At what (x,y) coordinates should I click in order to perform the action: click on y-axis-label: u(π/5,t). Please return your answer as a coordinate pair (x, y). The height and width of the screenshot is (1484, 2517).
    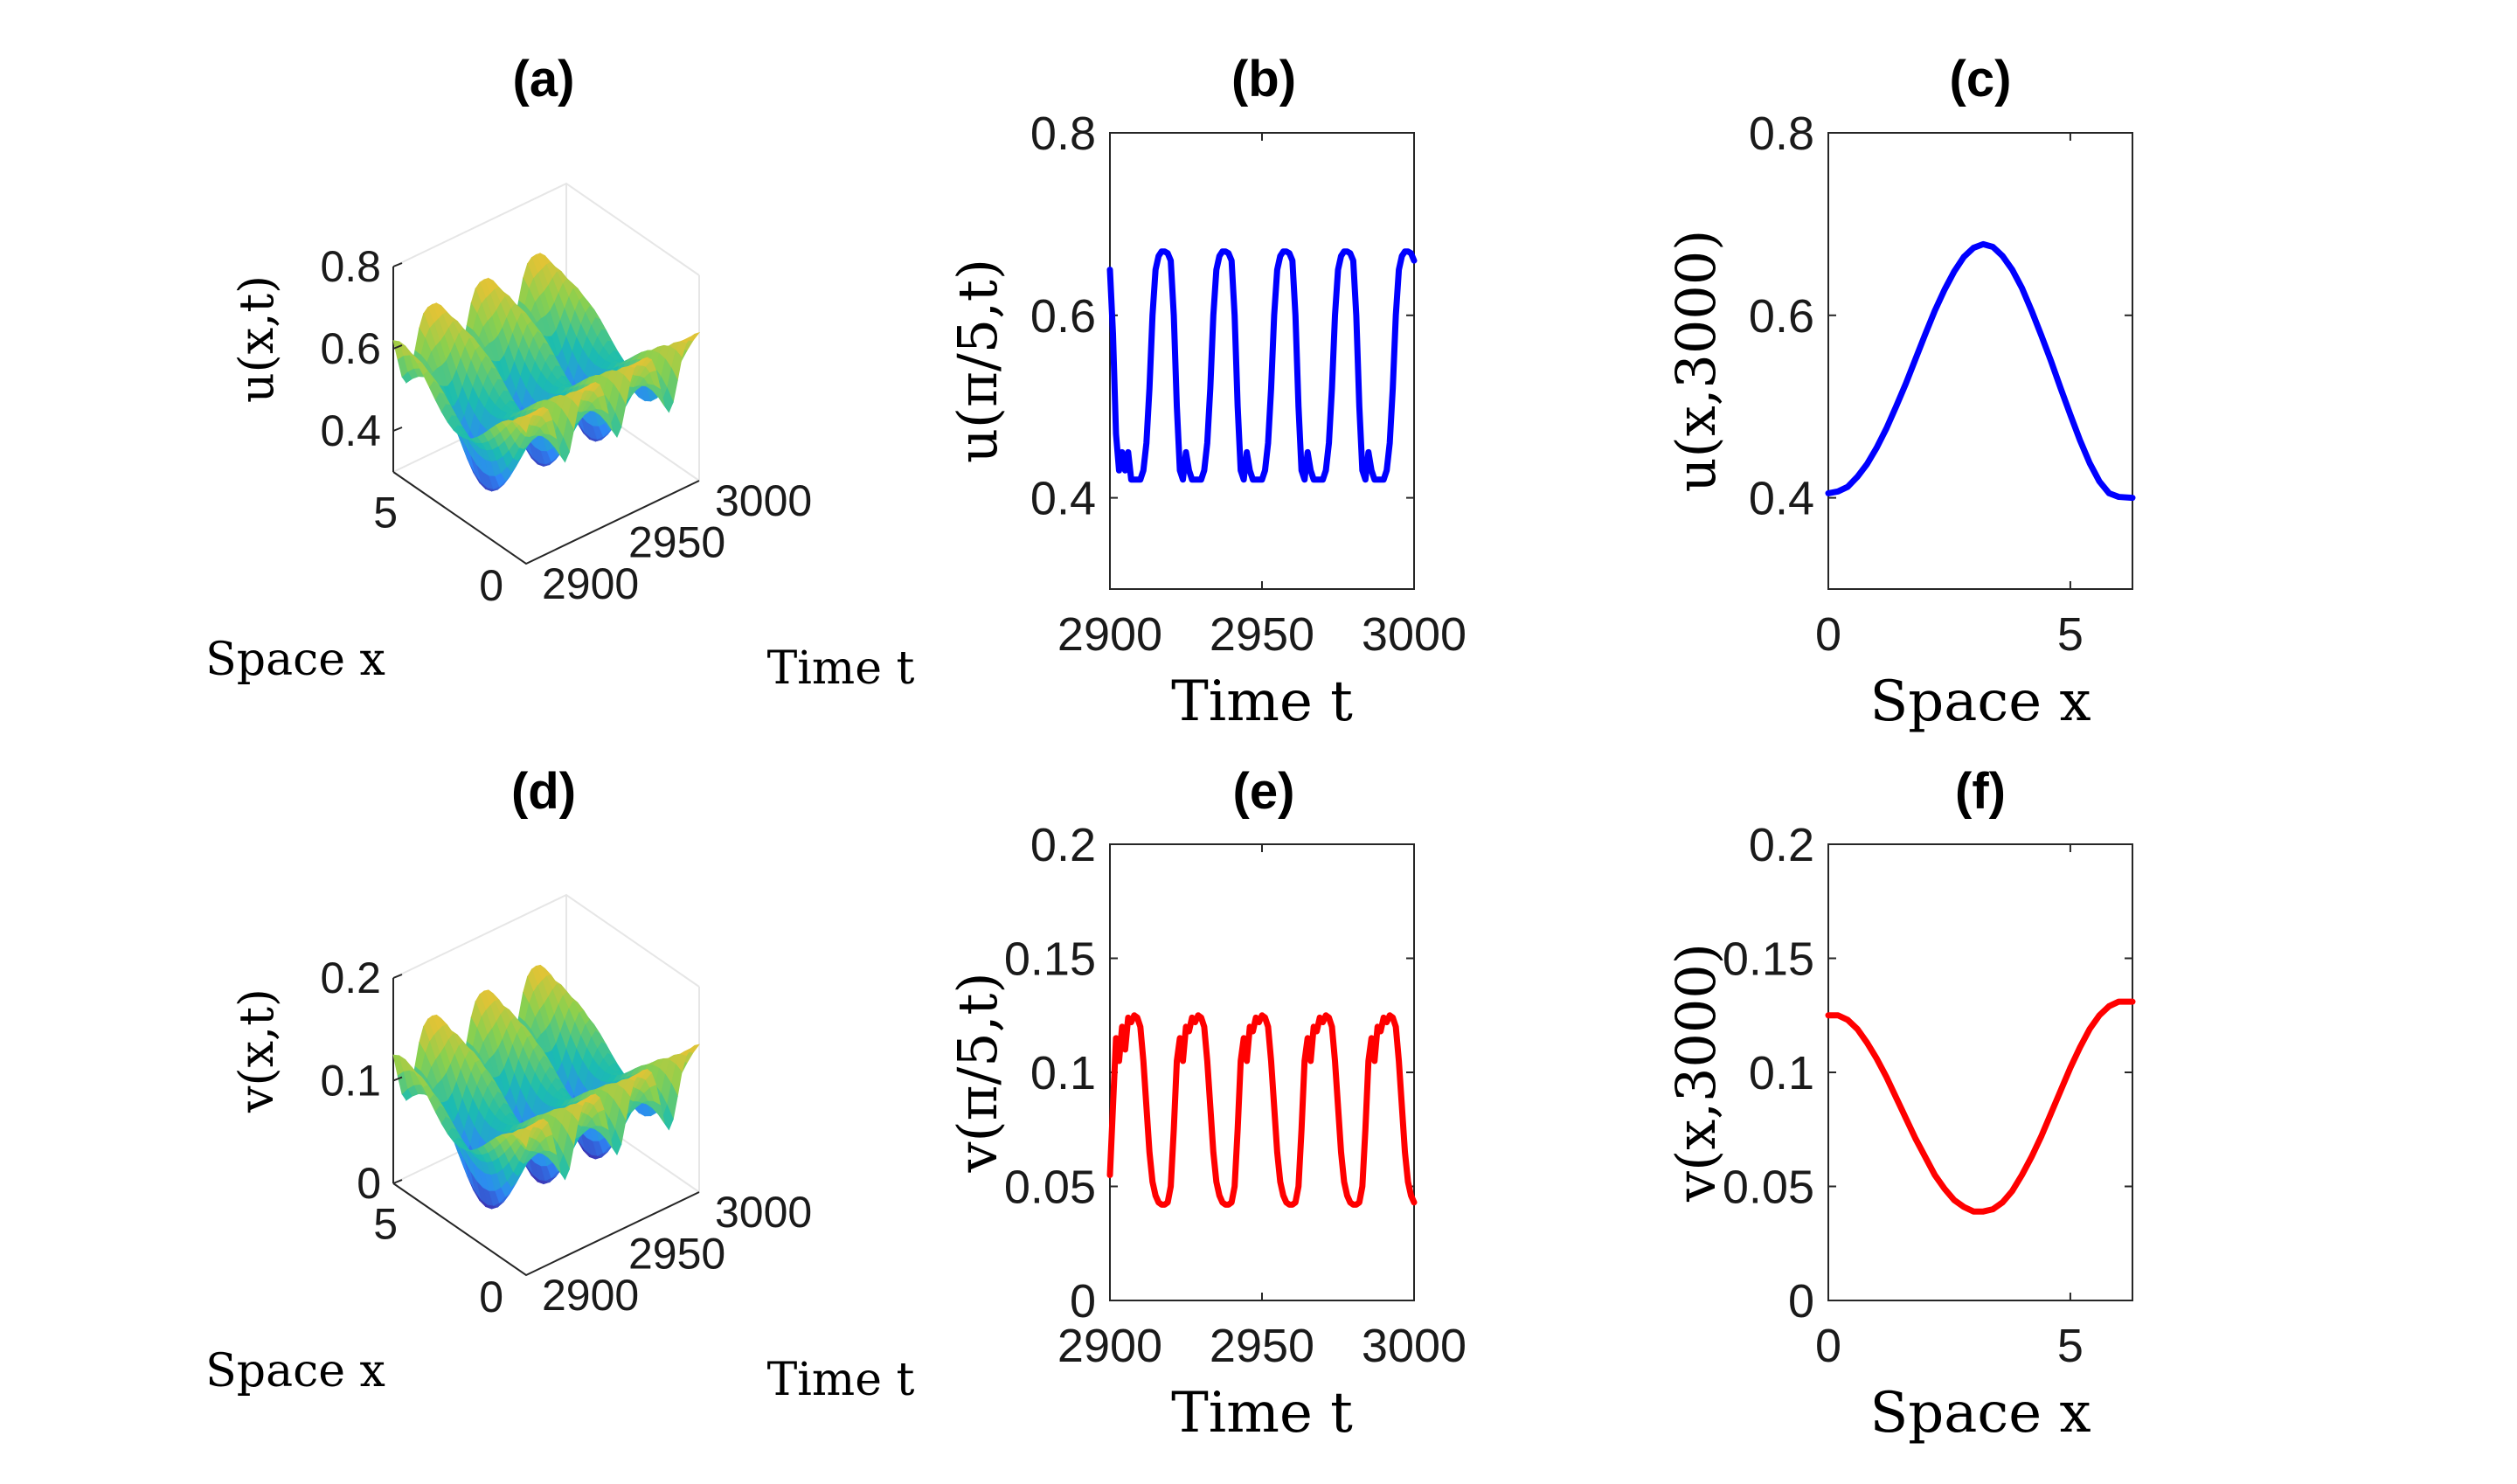
    Looking at the image, I should click on (977, 361).